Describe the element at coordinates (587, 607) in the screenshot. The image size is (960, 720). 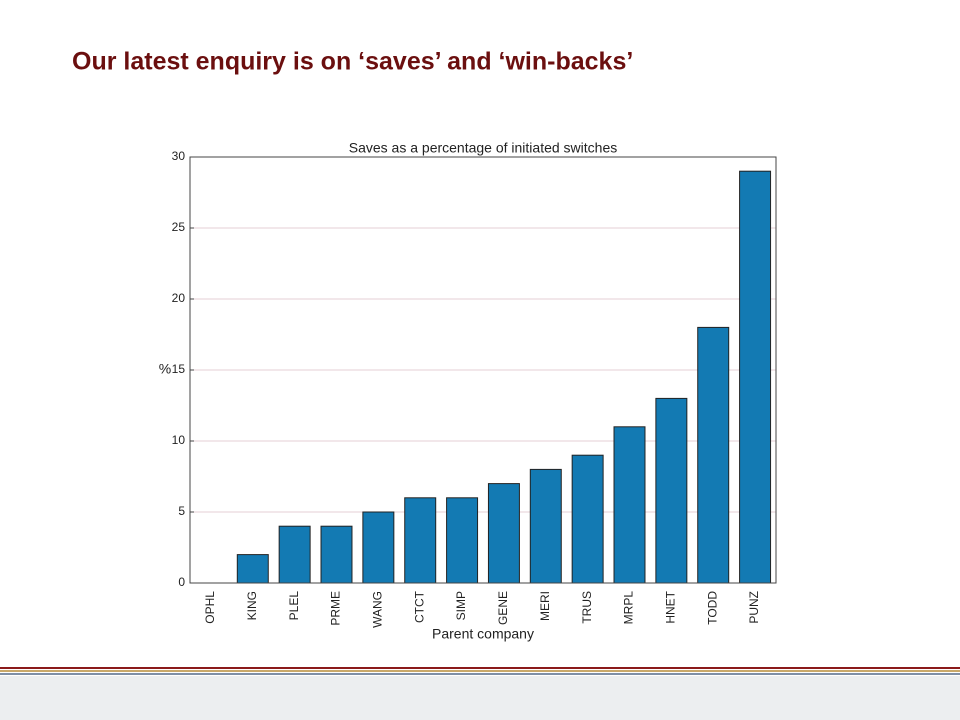
I see `x-tick-label: TRUS` at that location.